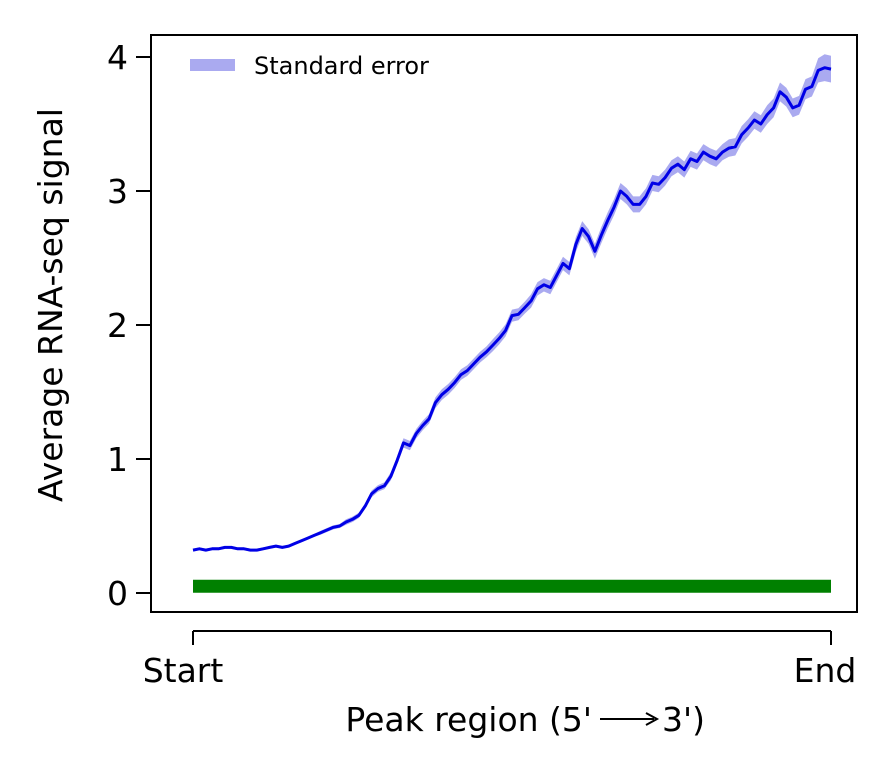 The width and height of the screenshot is (893, 773). I want to click on y-tick-label: 1, so click(117, 459).